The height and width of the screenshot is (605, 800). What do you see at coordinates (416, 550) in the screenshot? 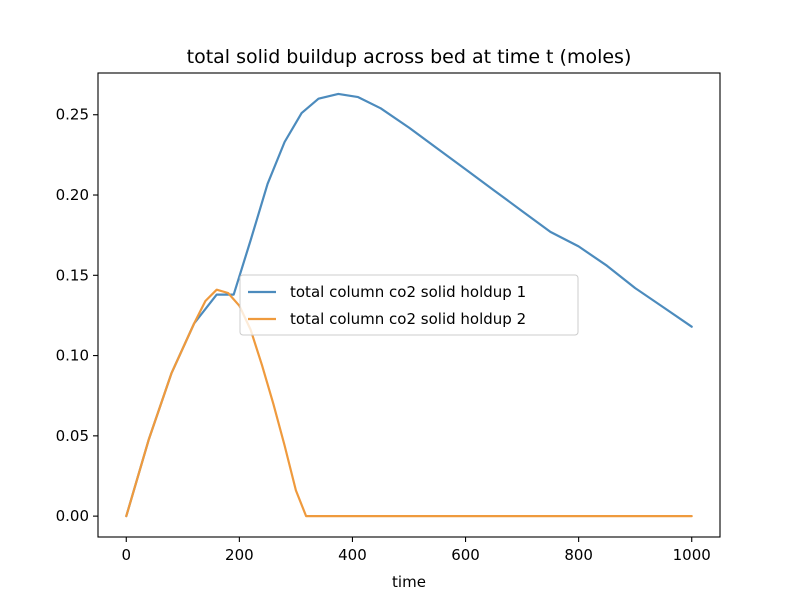
I see `x-axis: 0 200 400 600 800 1000` at bounding box center [416, 550].